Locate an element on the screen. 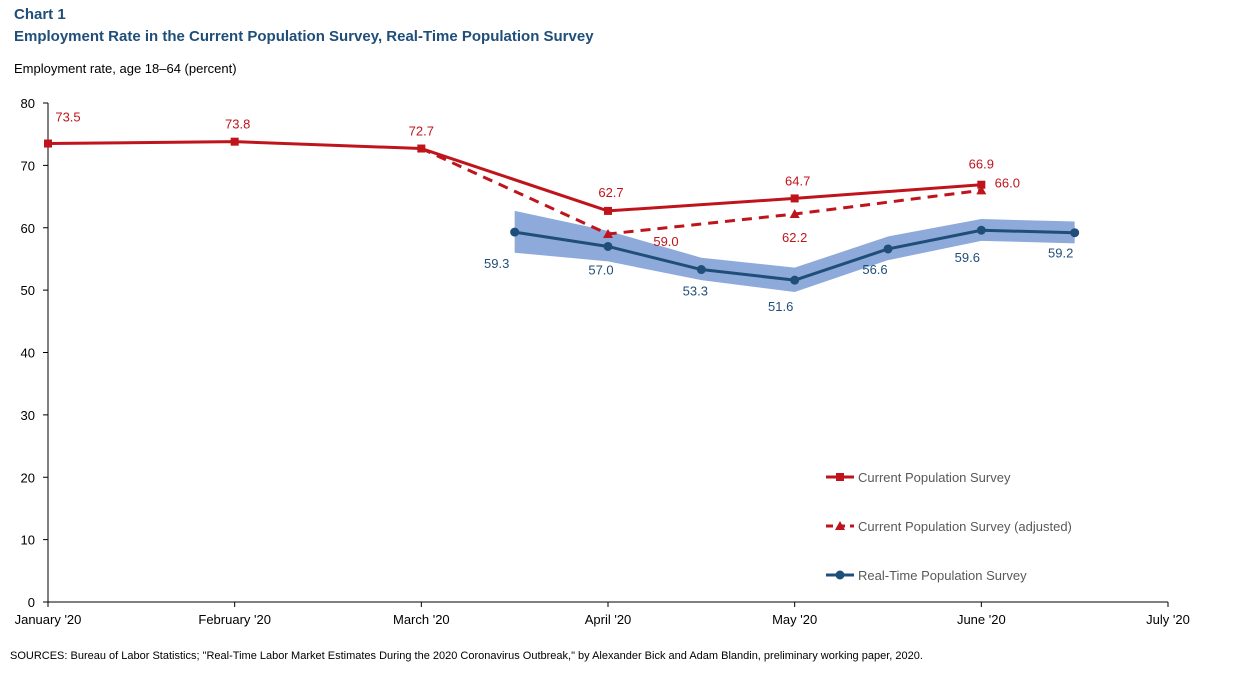 The height and width of the screenshot is (680, 1241). y-tick-label: 0 is located at coordinates (31, 602).